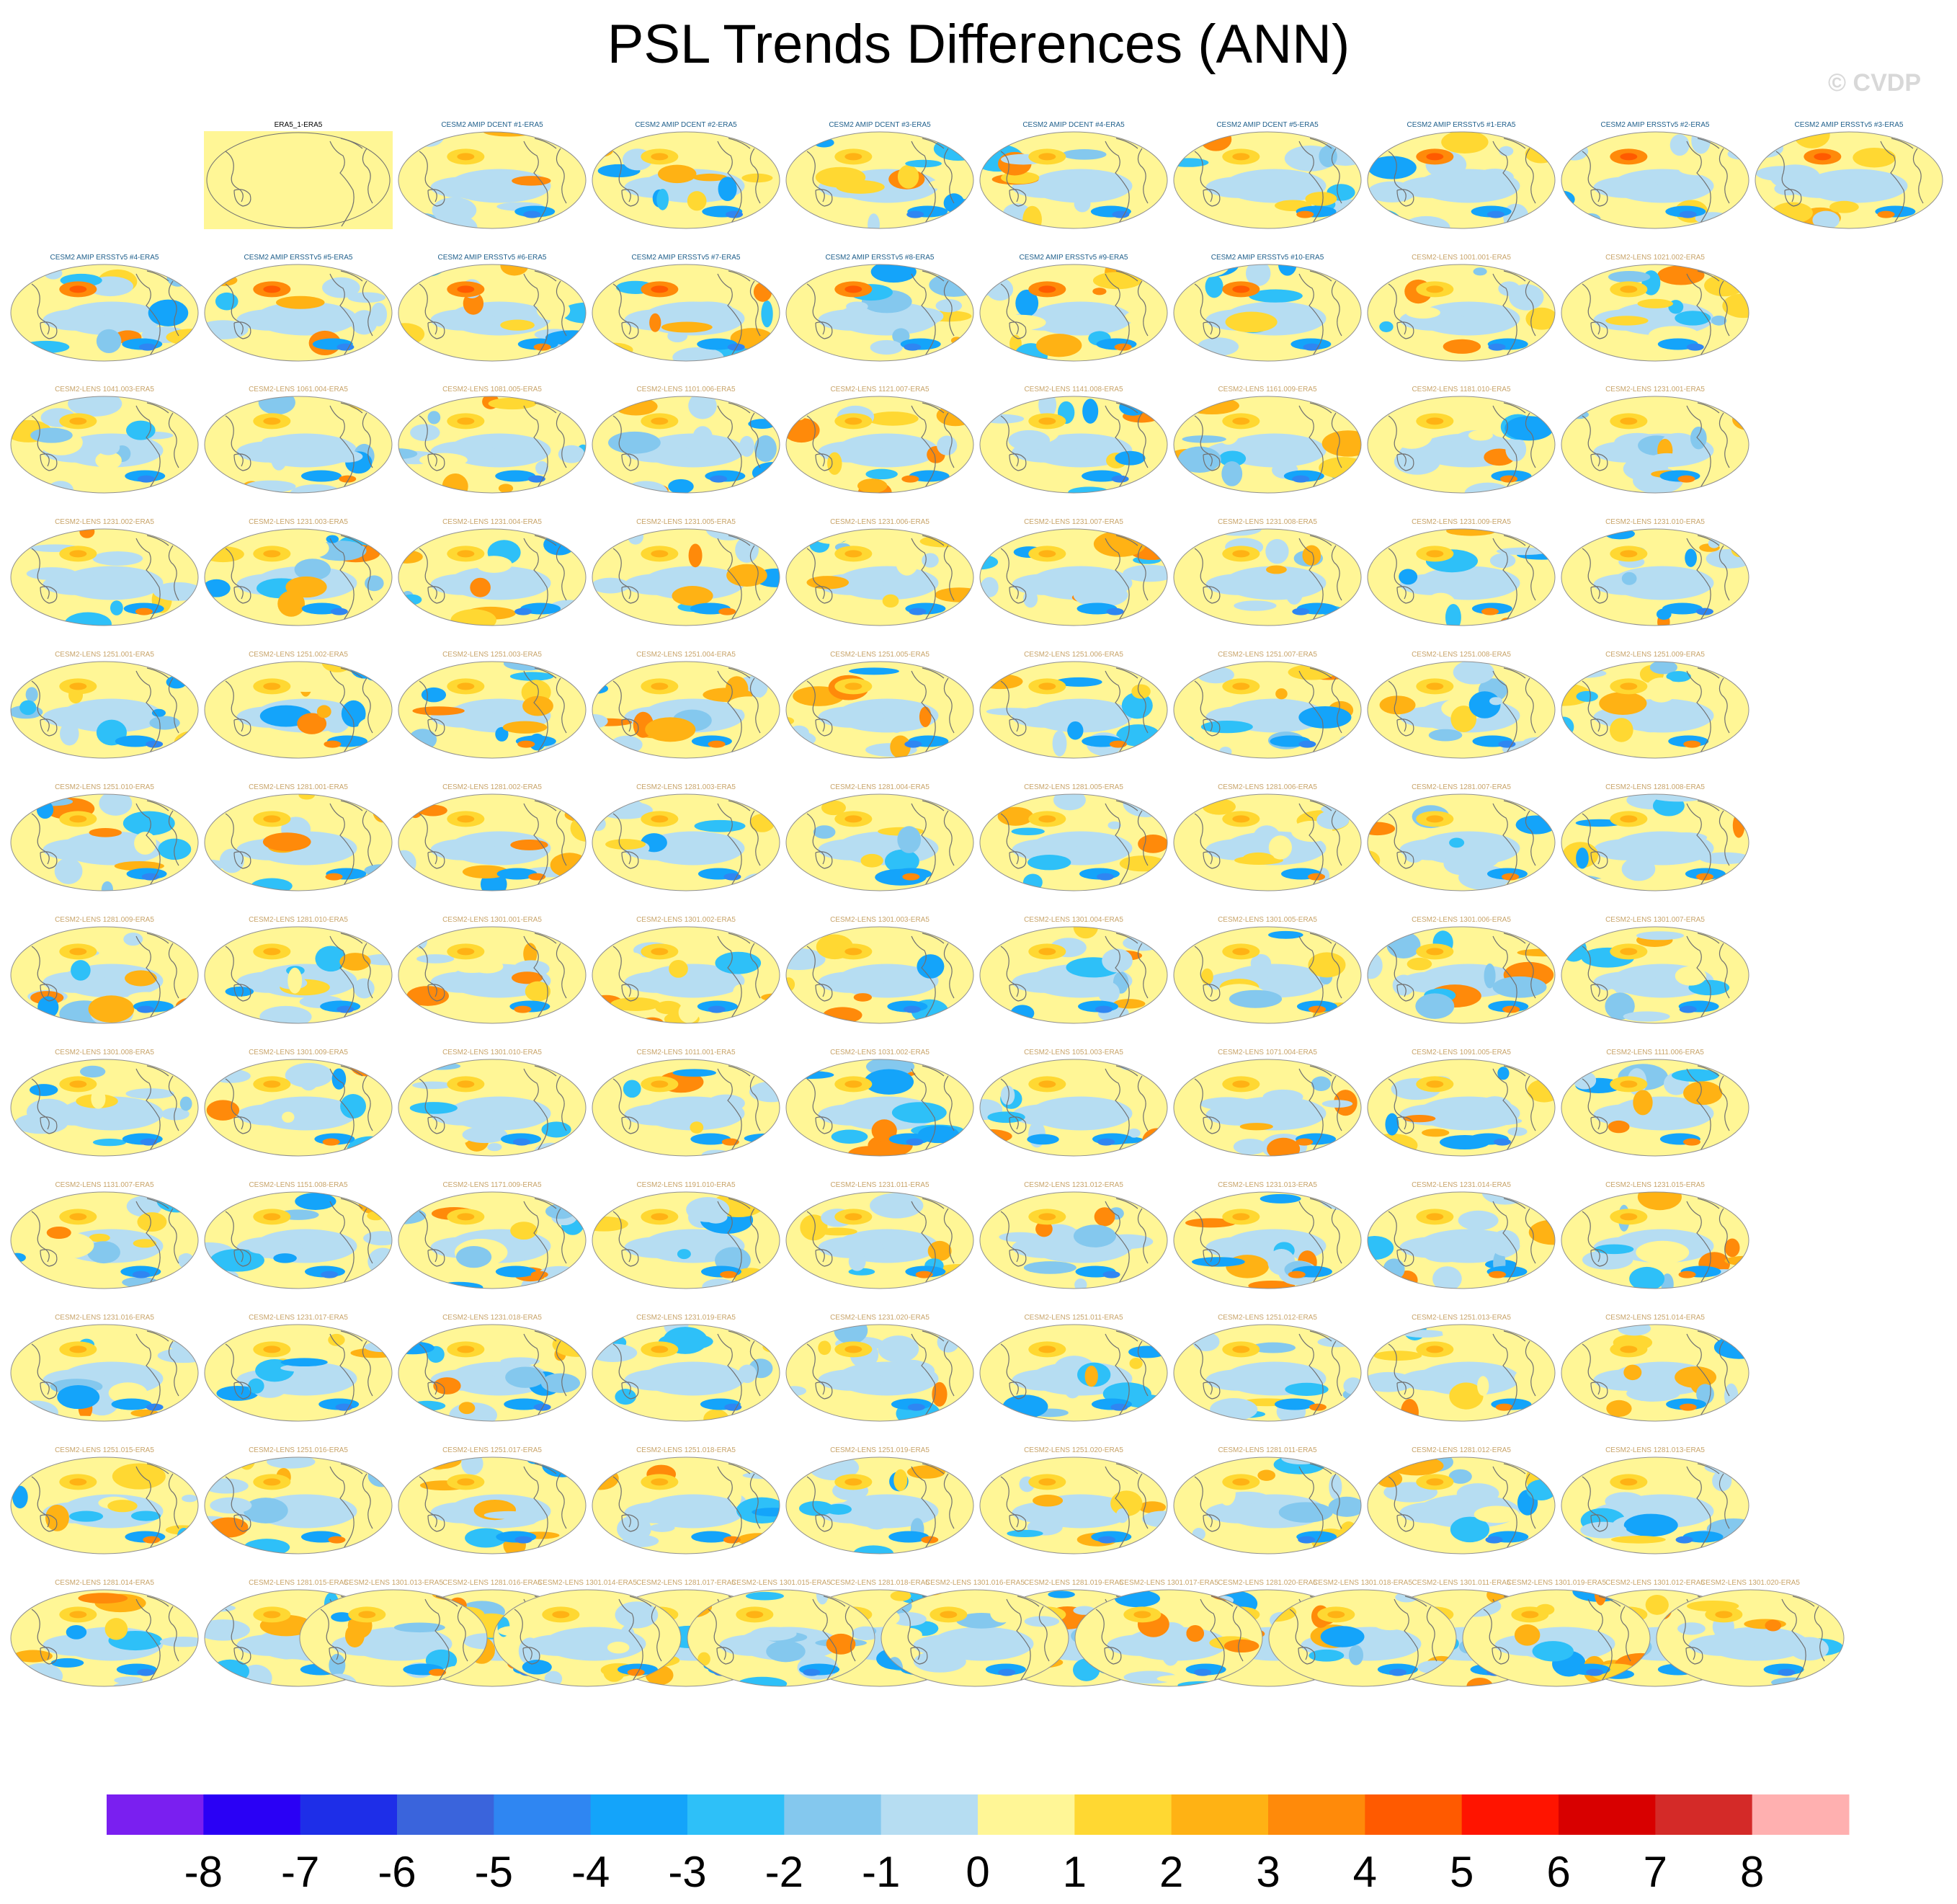 The image size is (1957, 1904). What do you see at coordinates (492, 920) in the screenshot?
I see `panel-title: CESM2-LENS 1301.001-ERA5` at bounding box center [492, 920].